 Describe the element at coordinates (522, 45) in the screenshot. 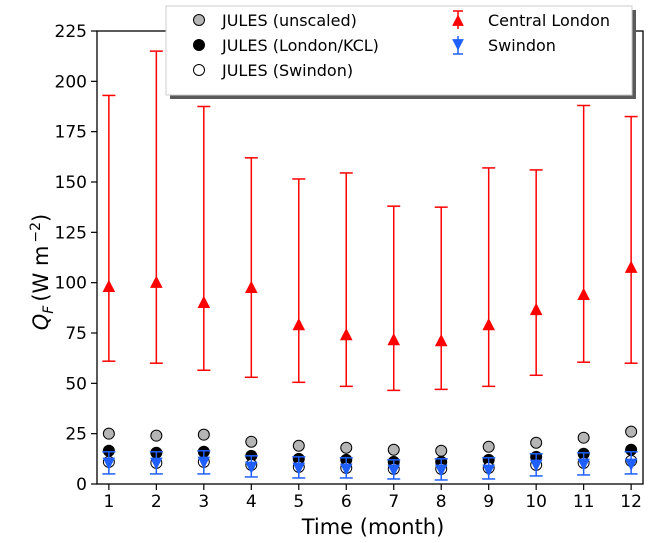

I see `legend-label-swindon: Swindon` at that location.